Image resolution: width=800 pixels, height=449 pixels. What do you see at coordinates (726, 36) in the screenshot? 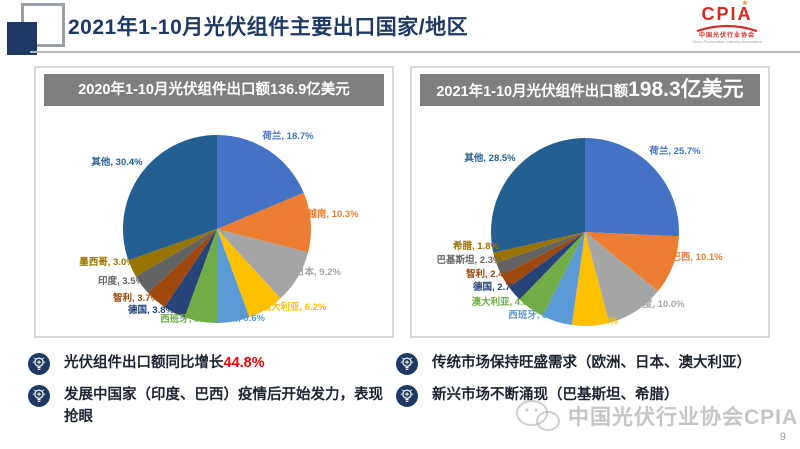
I see `logo-subtitle: 中国光伏行业协会` at bounding box center [726, 36].